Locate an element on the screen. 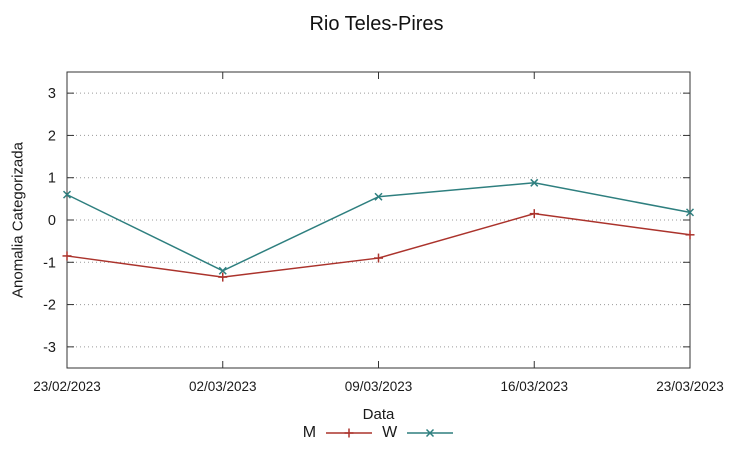 Image resolution: width=753 pixels, height=458 pixels. svg-text: 0 is located at coordinates (52, 221).